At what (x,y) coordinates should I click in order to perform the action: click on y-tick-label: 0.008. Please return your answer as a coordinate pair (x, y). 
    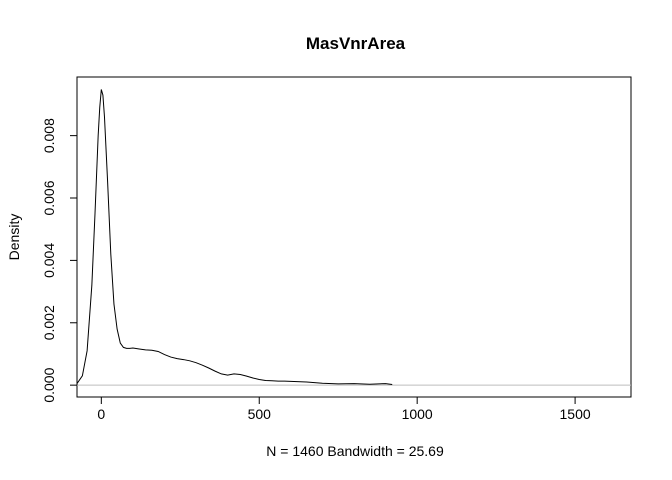
    Looking at the image, I should click on (49, 135).